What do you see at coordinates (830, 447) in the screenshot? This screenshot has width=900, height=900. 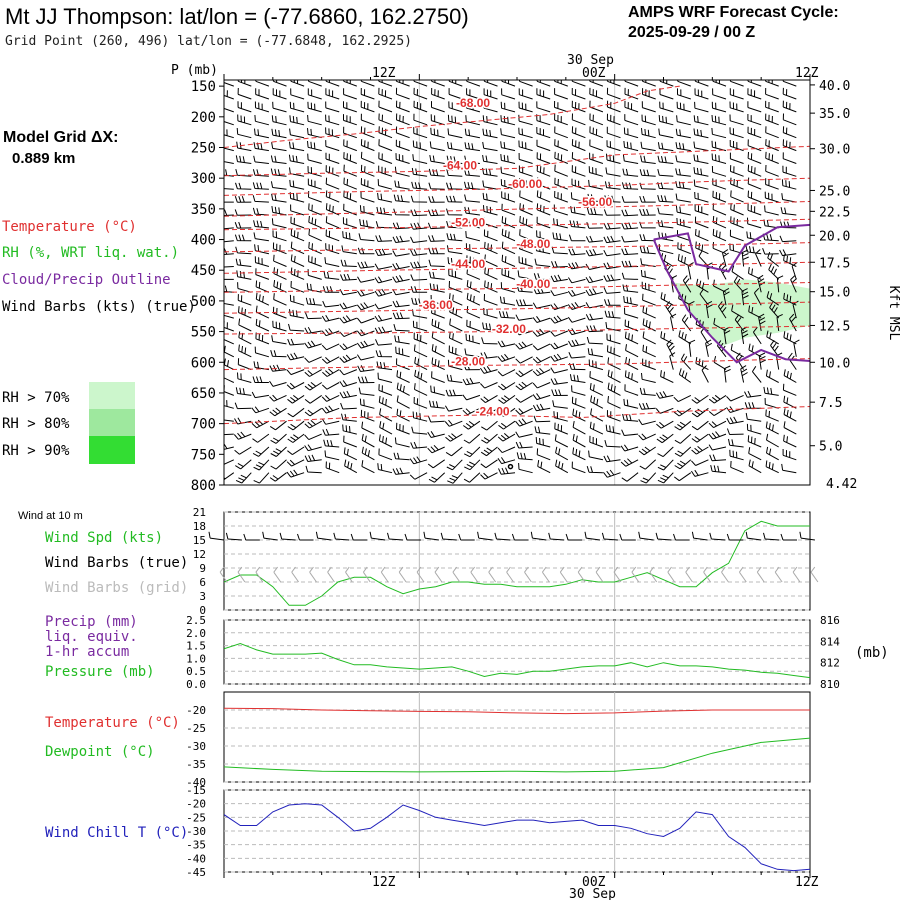 I see `height-tick-label: 5.0` at bounding box center [830, 447].